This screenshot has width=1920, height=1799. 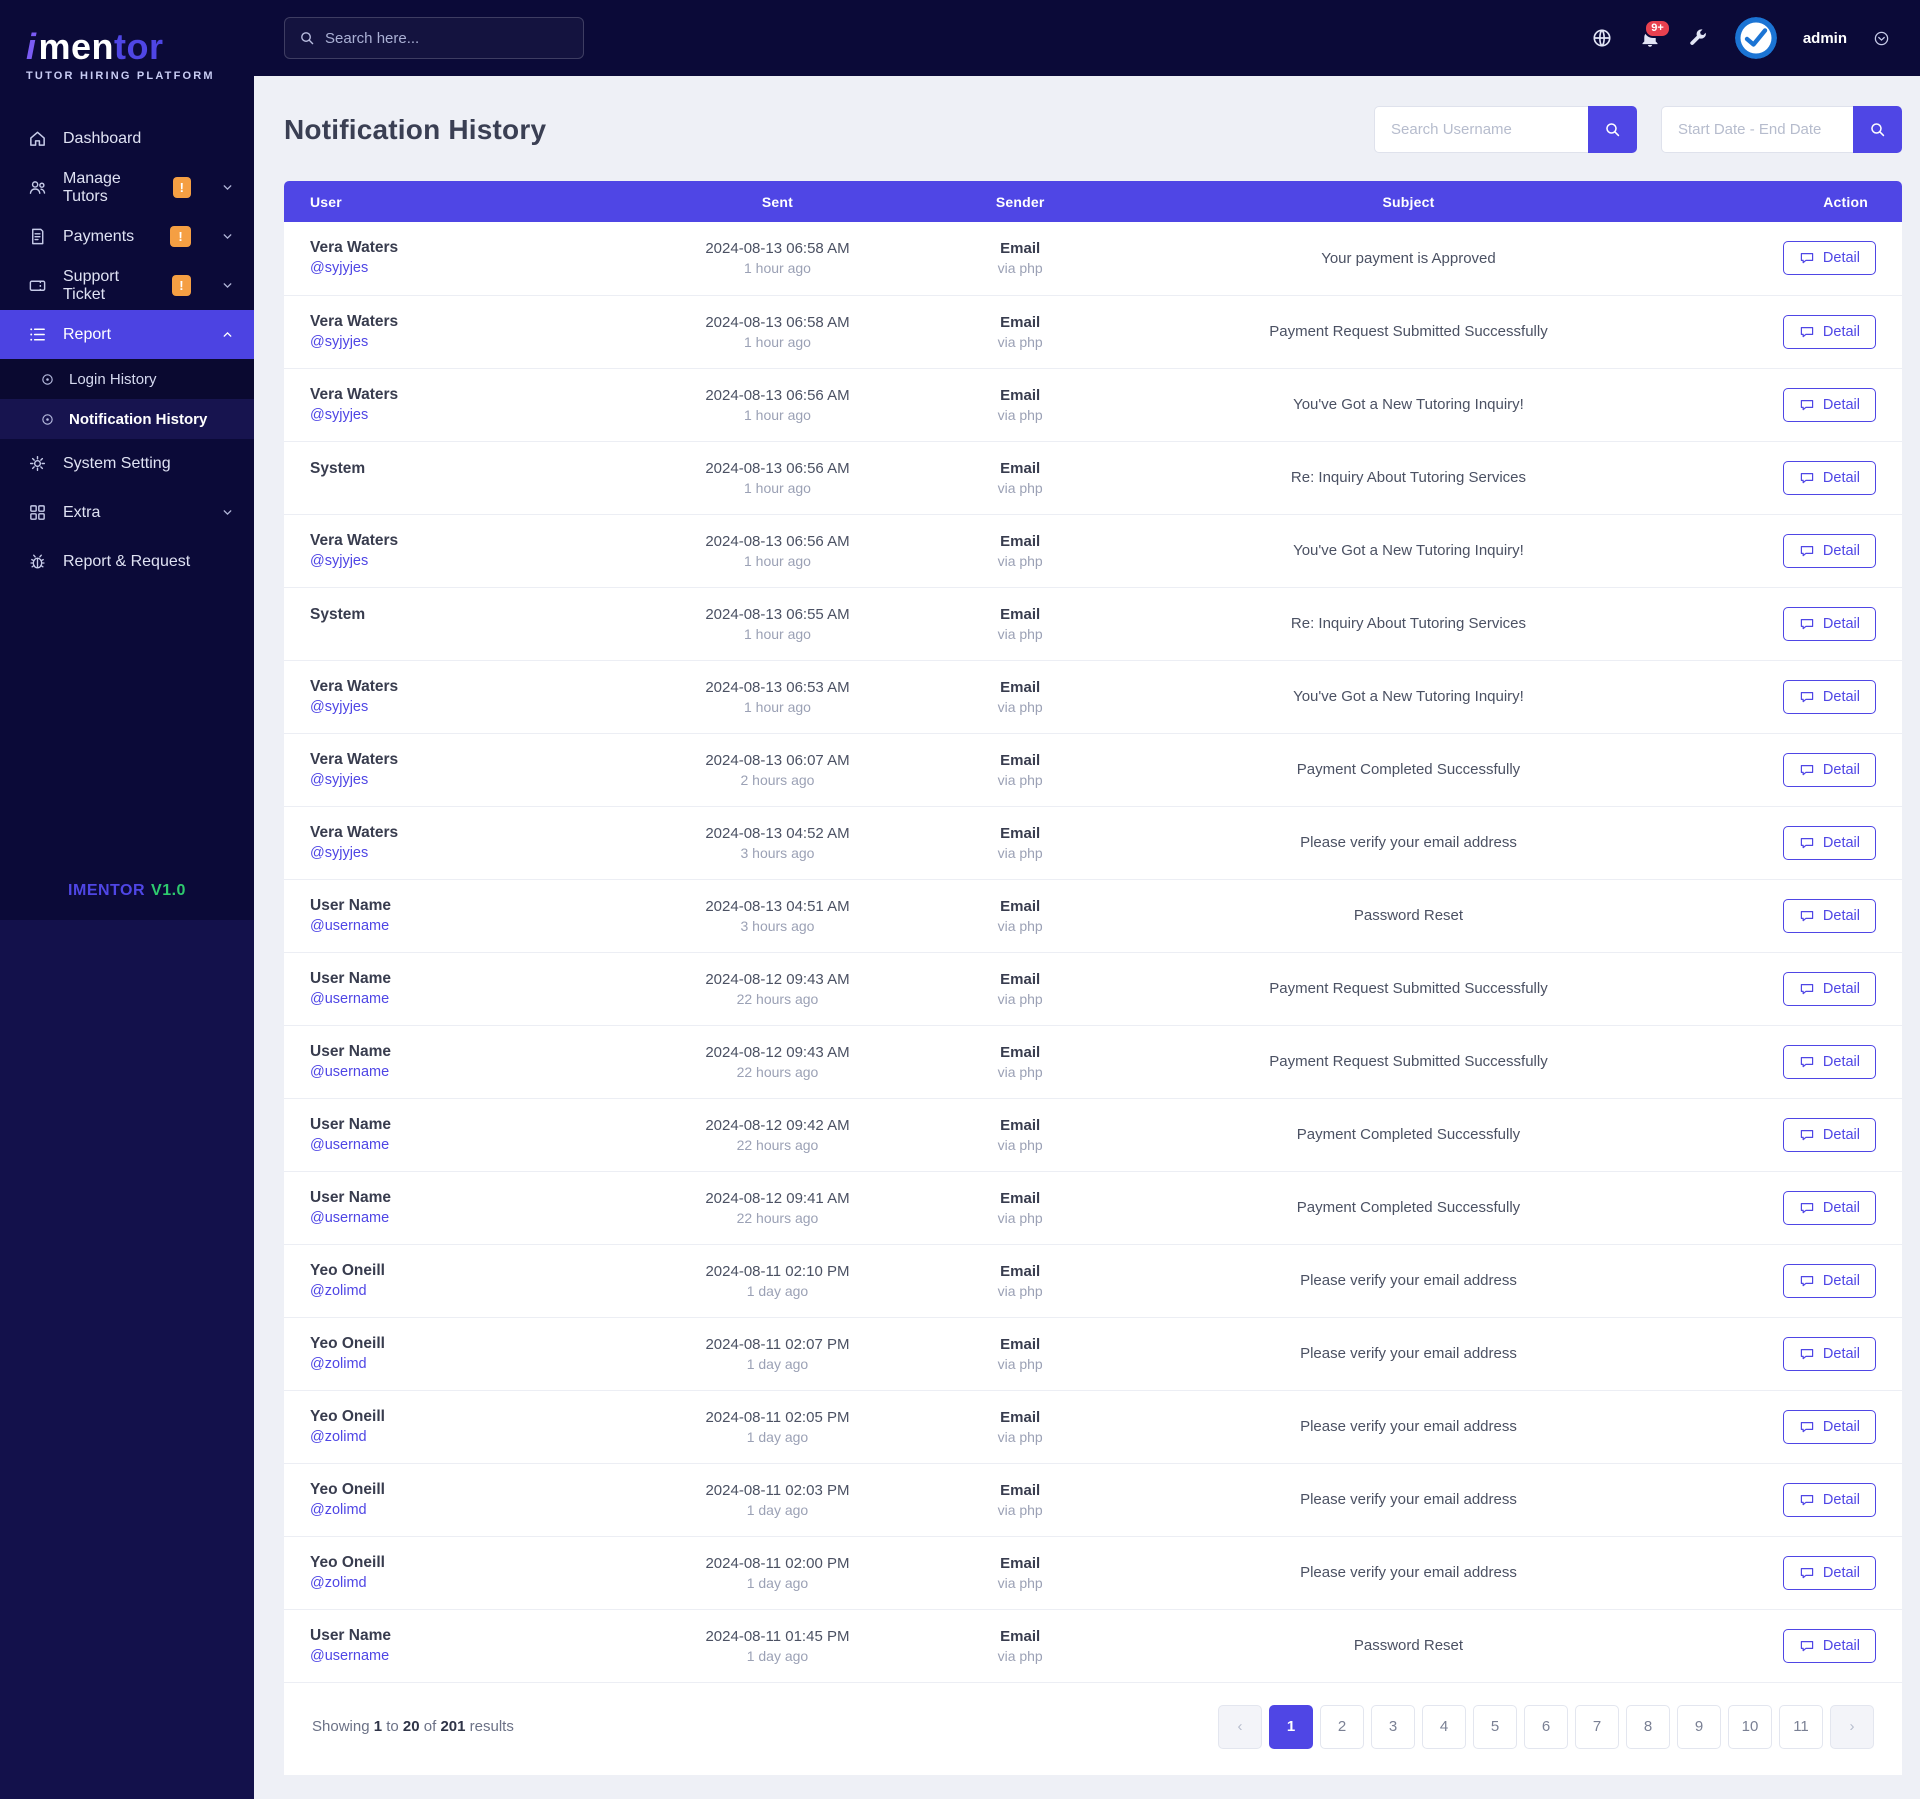 What do you see at coordinates (1481, 129) in the screenshot?
I see `search-username-input` at bounding box center [1481, 129].